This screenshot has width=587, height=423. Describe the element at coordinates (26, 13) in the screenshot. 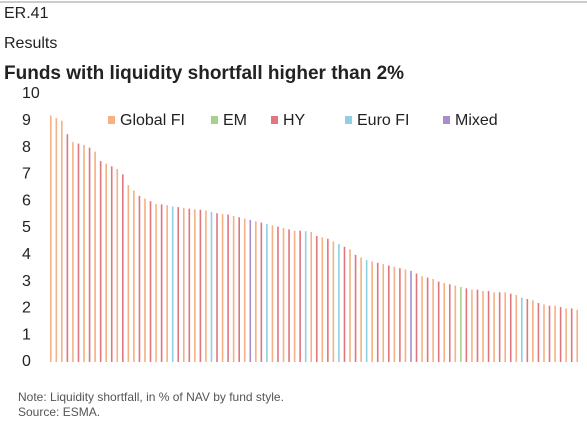

I see `chart-code: ER.41` at that location.